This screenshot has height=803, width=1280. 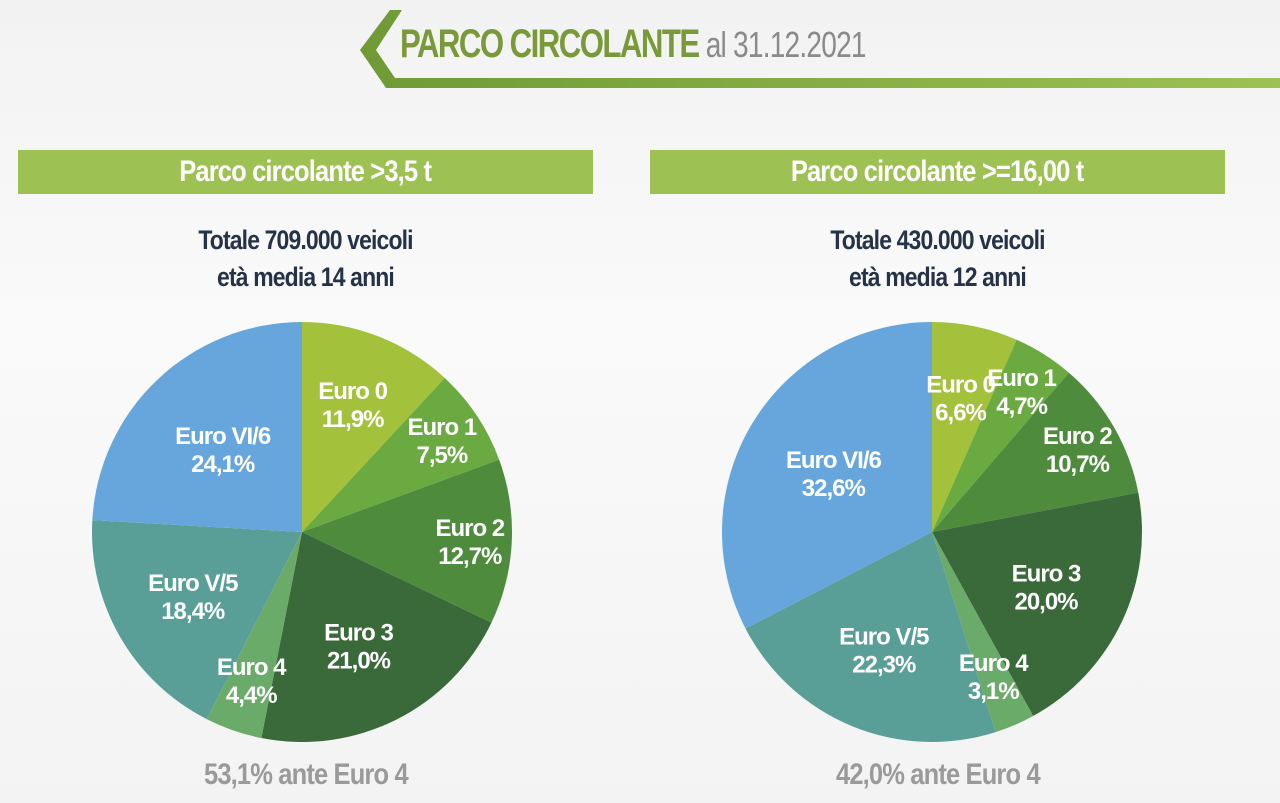 What do you see at coordinates (359, 661) in the screenshot?
I see `slice-value: 21,0%` at bounding box center [359, 661].